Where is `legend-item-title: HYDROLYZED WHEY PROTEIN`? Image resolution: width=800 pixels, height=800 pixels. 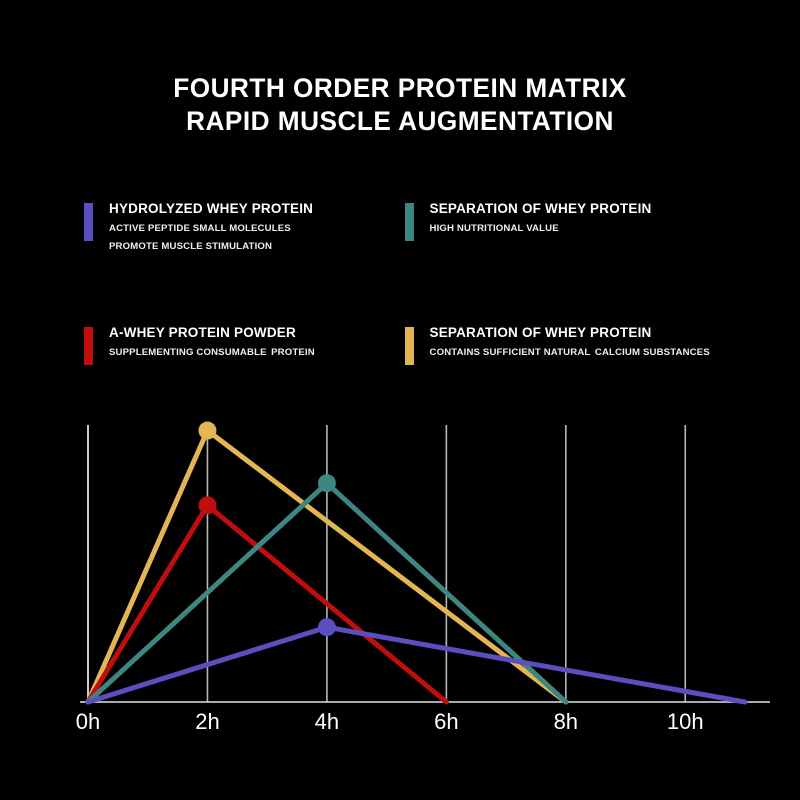
legend-item-title: HYDROLYZED WHEY PROTEIN is located at coordinates (211, 208).